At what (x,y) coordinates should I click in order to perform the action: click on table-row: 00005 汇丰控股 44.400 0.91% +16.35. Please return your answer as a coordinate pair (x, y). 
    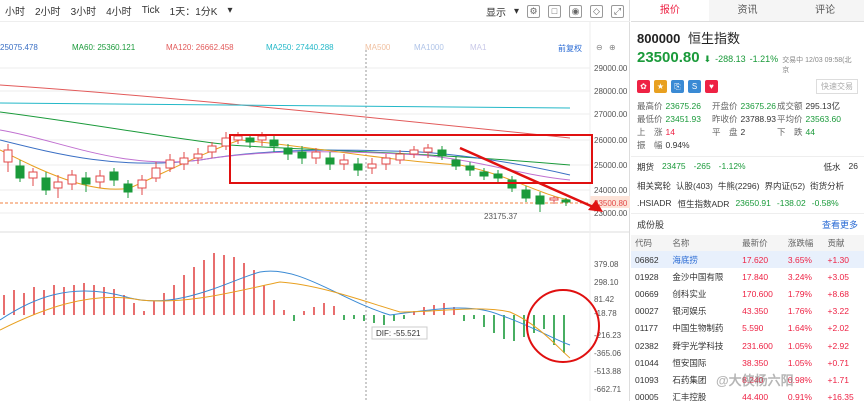
    Looking at the image, I should click on (747, 397).